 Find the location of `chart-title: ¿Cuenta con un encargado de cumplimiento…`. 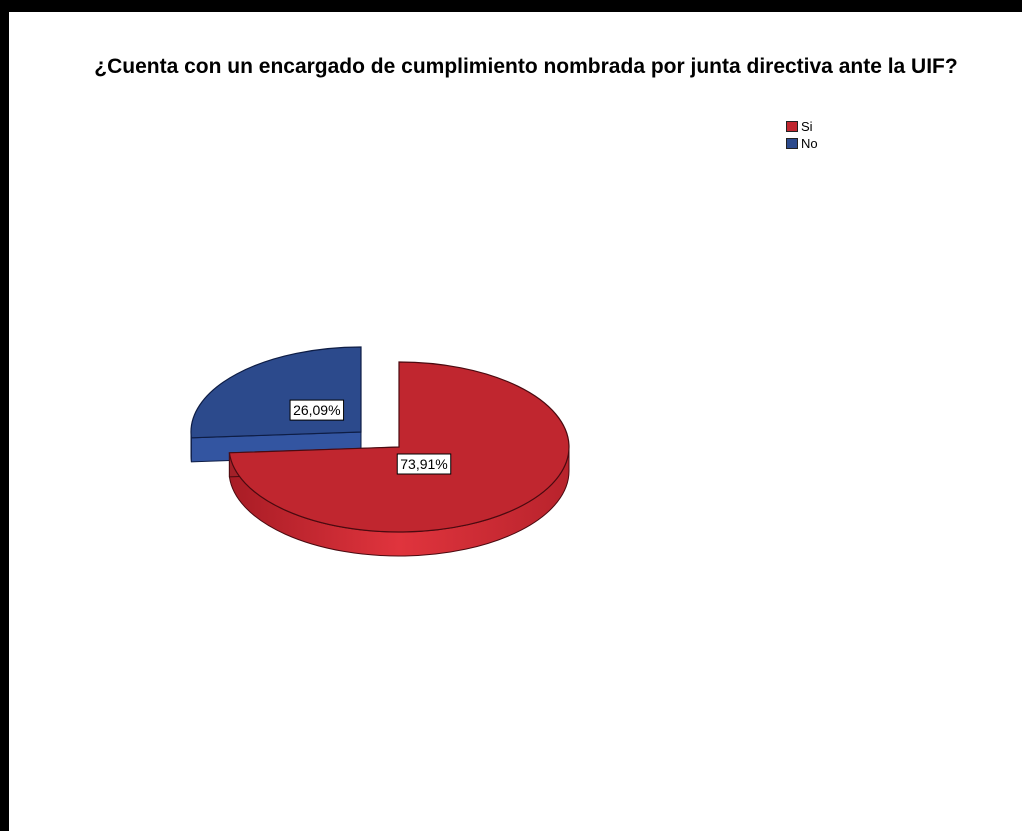

chart-title: ¿Cuenta con un encargado de cumplimiento… is located at coordinates (526, 66).